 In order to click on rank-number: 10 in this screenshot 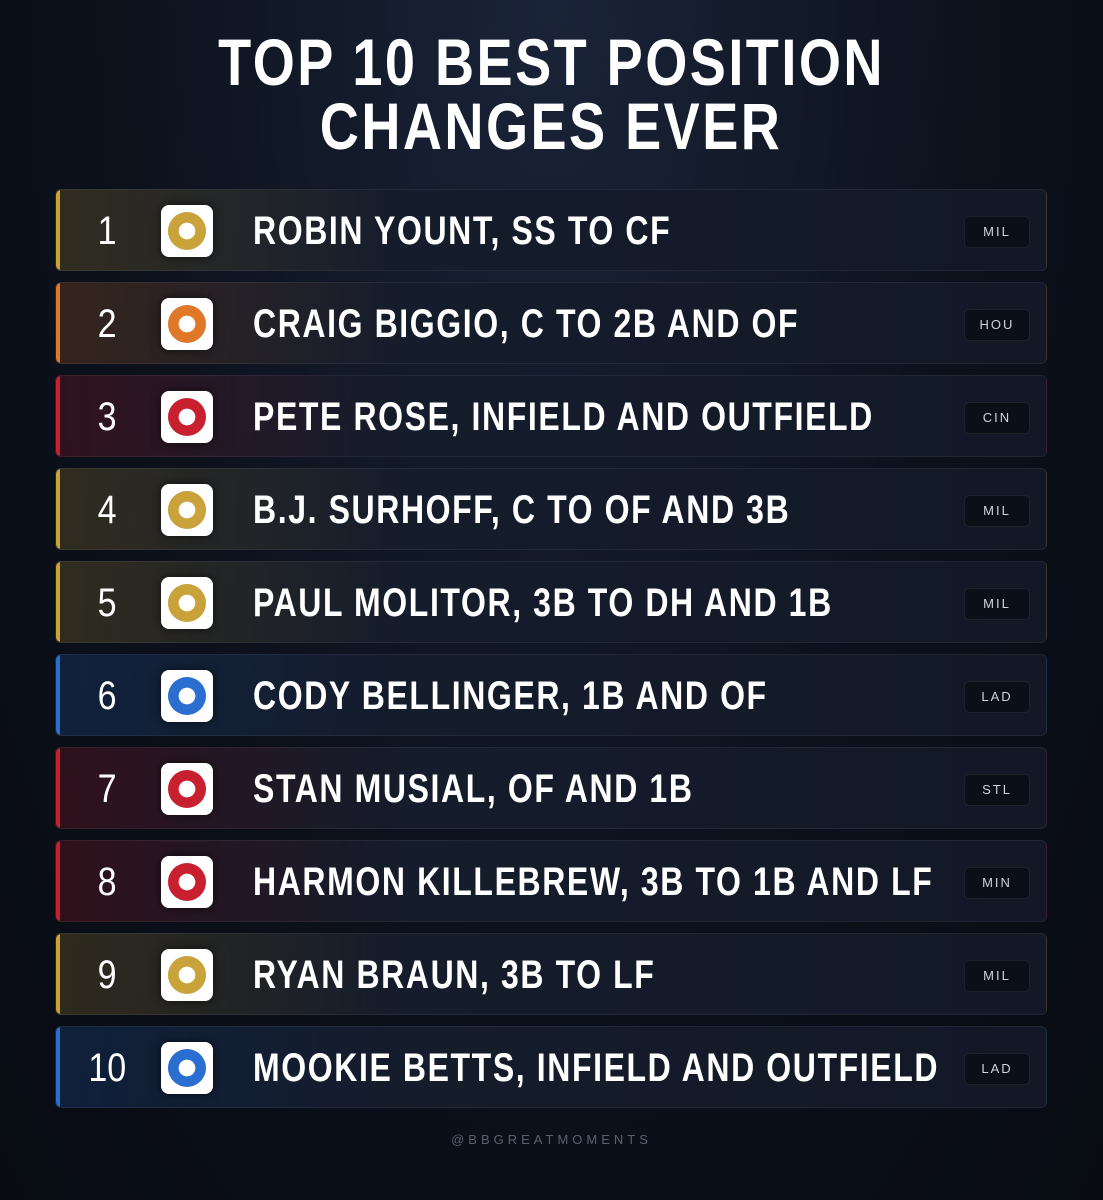, I will do `click(107, 1067)`.